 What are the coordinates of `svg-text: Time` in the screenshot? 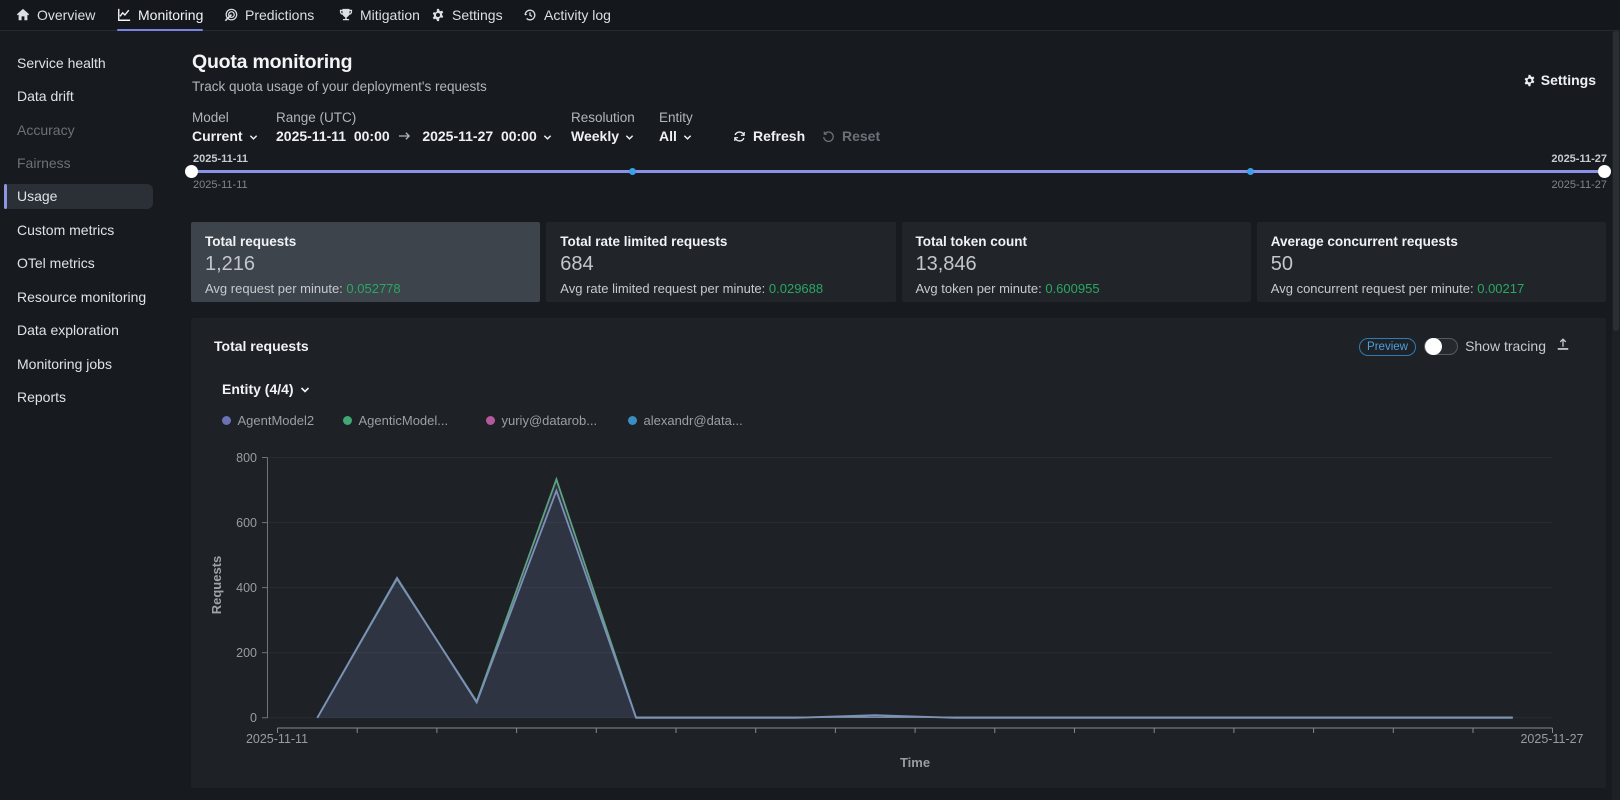 It's located at (915, 762).